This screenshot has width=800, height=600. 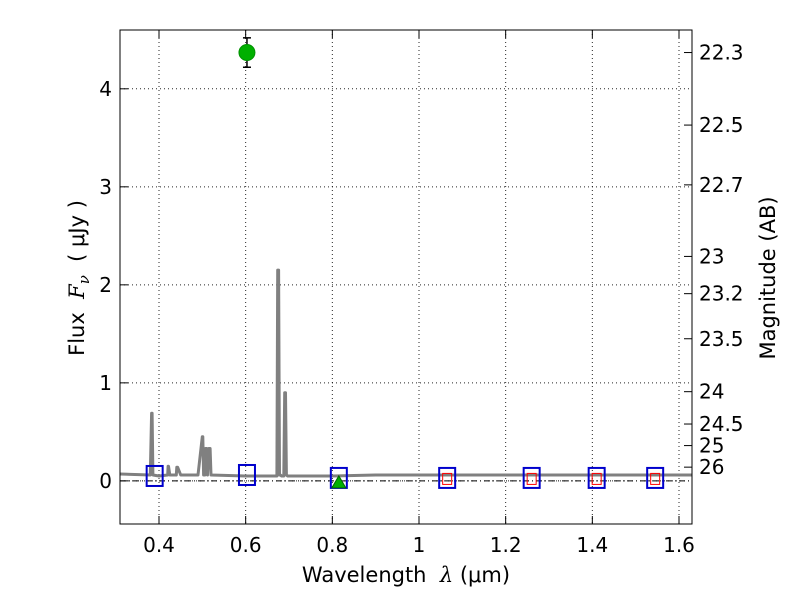 What do you see at coordinates (446, 575) in the screenshot?
I see `x-axis-label-symbol: λ` at bounding box center [446, 575].